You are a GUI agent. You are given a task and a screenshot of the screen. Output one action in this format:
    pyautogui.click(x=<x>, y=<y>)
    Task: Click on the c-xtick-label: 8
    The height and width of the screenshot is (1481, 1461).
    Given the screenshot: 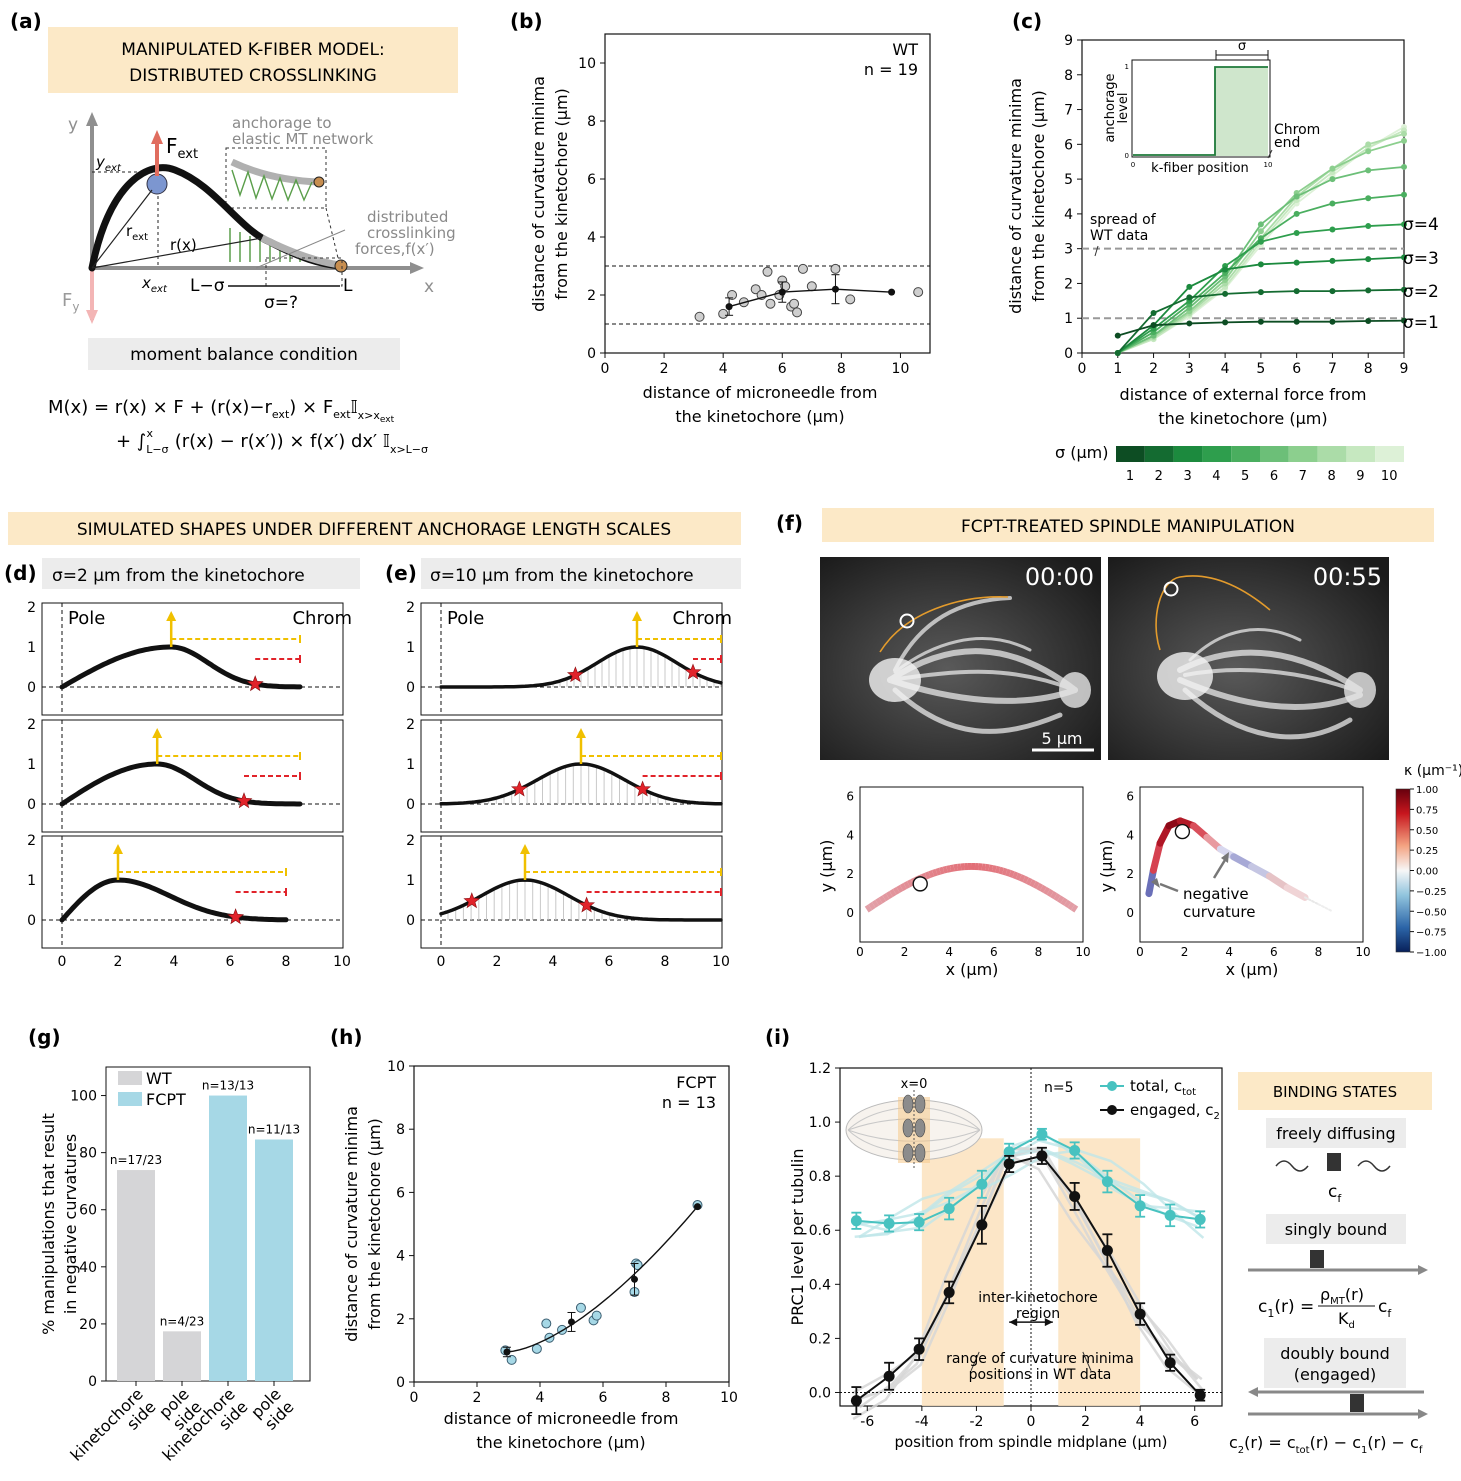 What is the action you would take?
    pyautogui.click(x=1368, y=369)
    